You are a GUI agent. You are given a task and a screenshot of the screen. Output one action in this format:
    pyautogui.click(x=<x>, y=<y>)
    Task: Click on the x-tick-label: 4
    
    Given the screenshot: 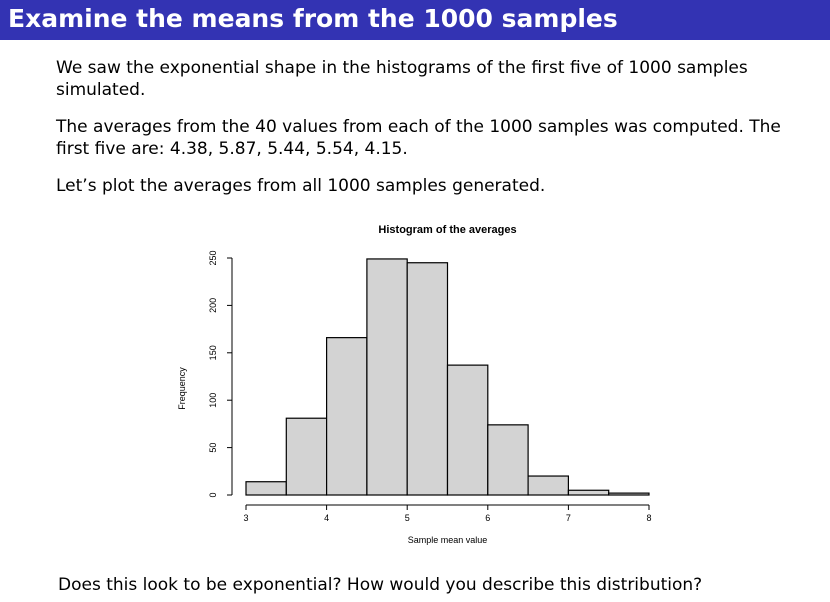 What is the action you would take?
    pyautogui.click(x=326, y=518)
    